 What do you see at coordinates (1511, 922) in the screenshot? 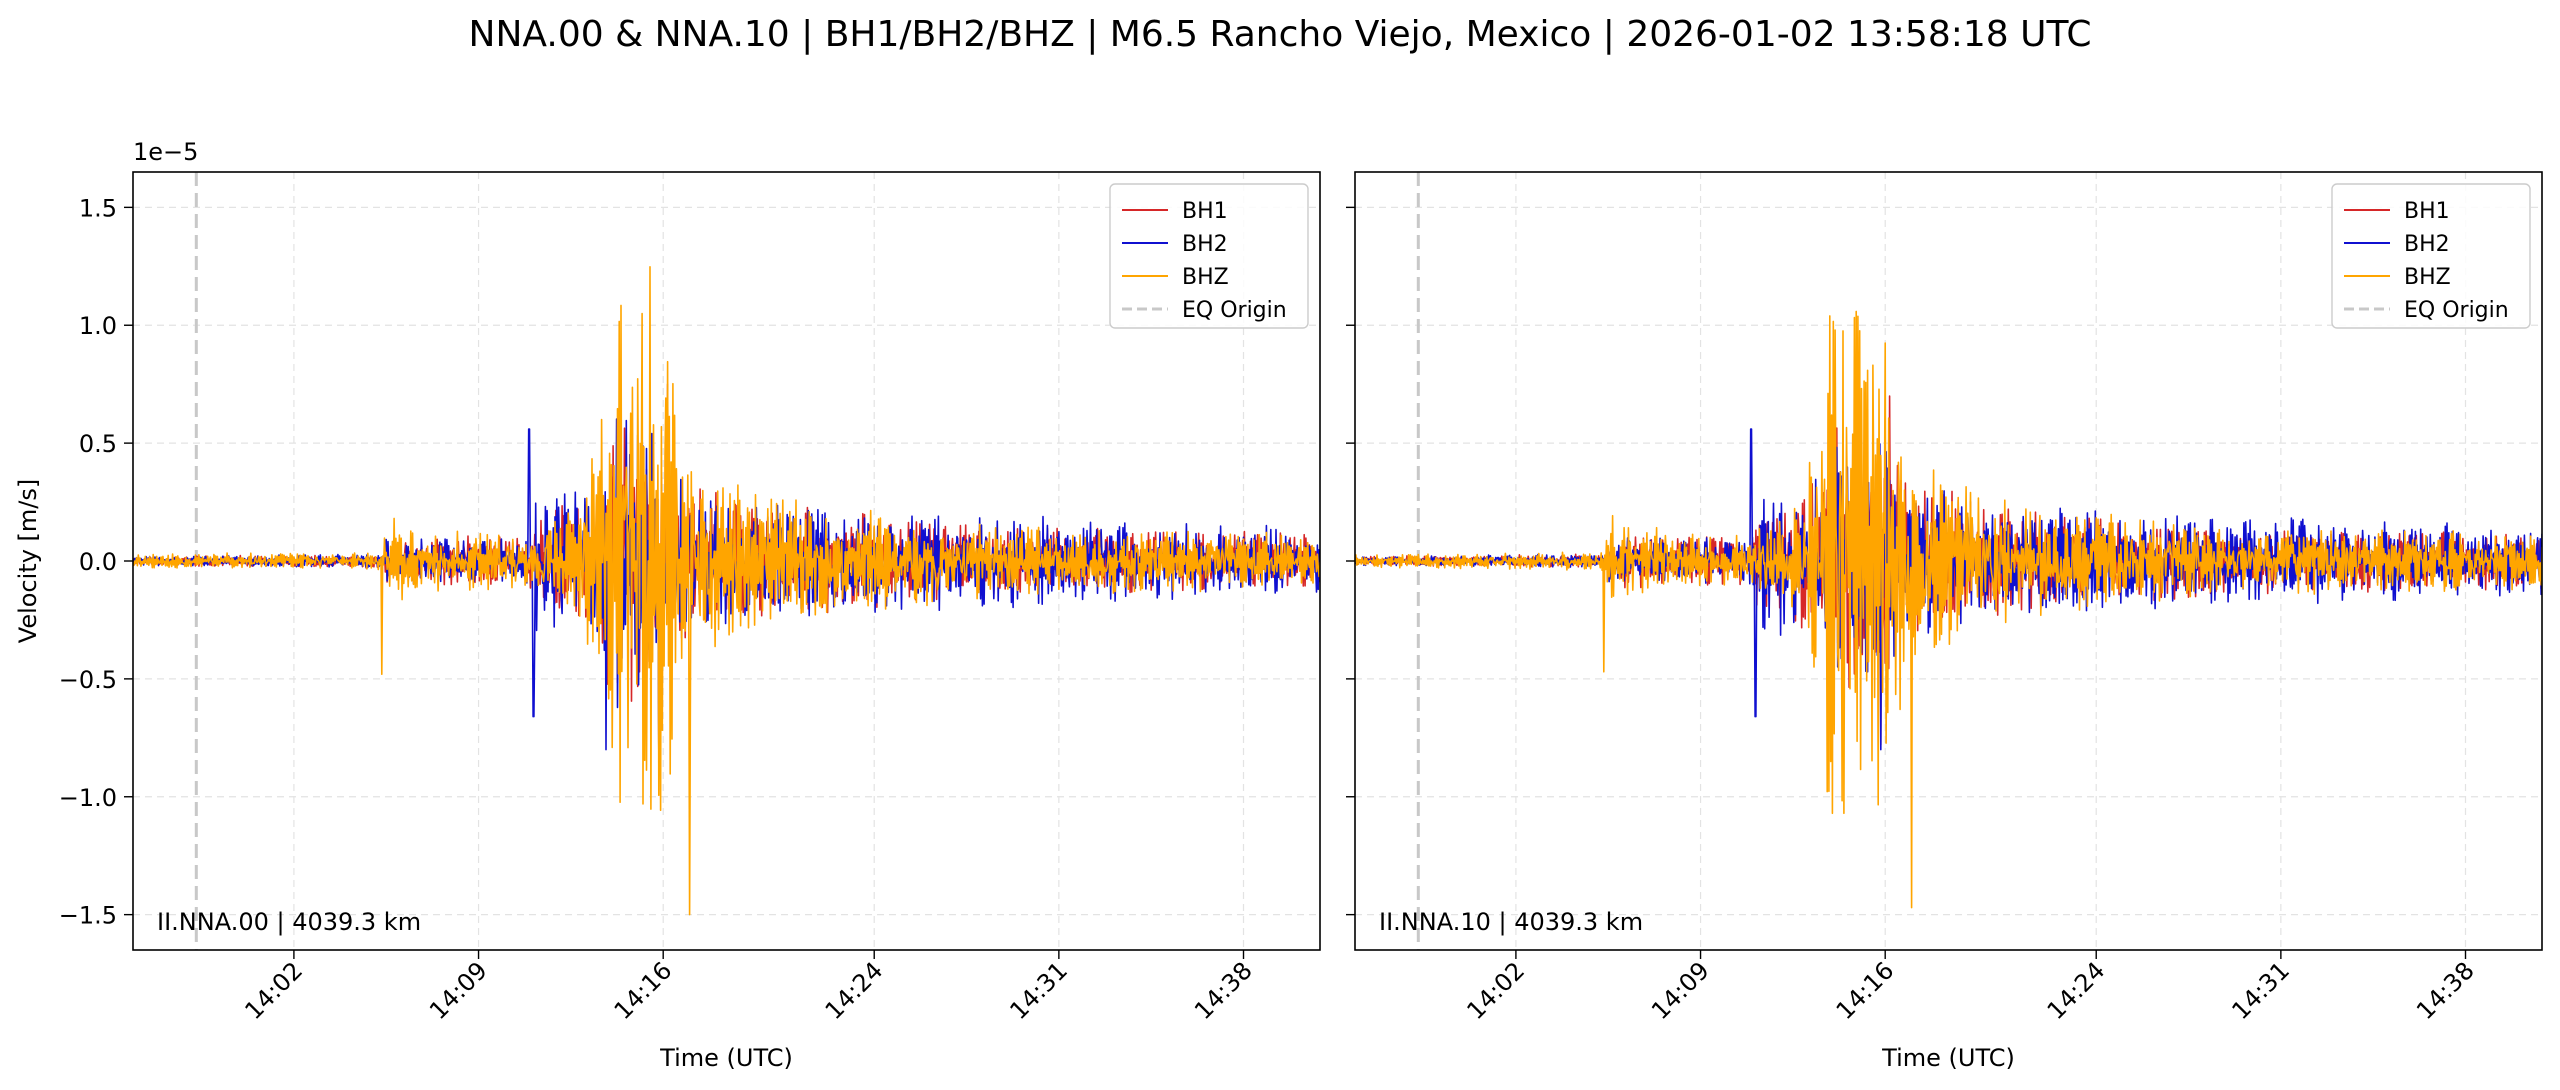
I see `station-label: II.NNA.10 | 4039.3 km` at bounding box center [1511, 922].